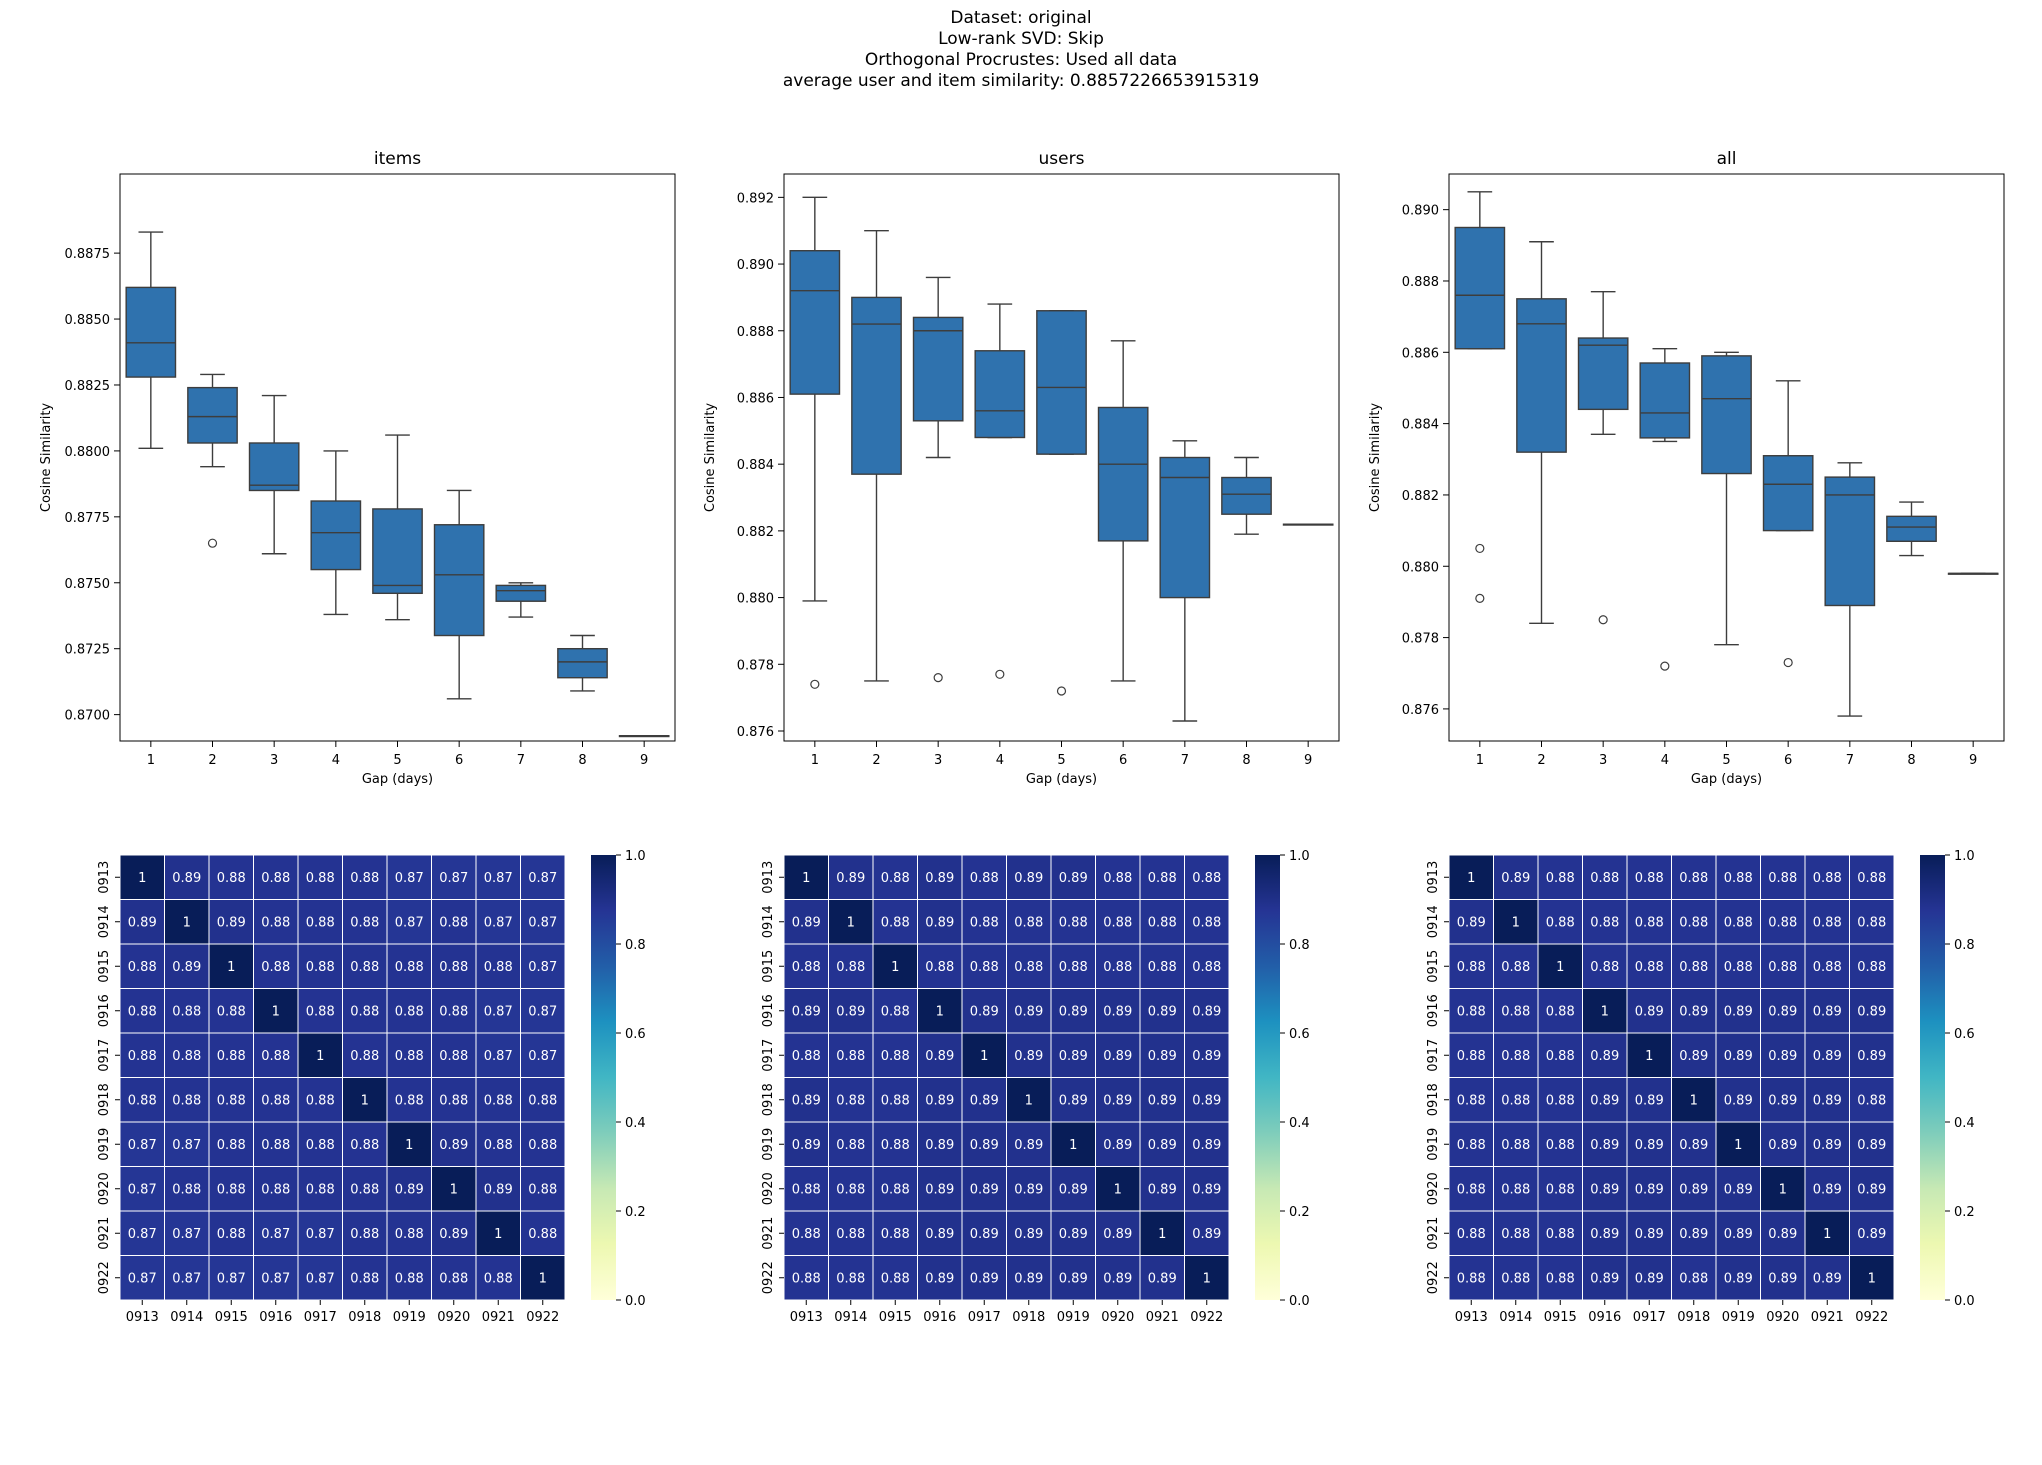 This screenshot has width=2042, height=1465. Describe the element at coordinates (815, 322) in the screenshot. I see `box-iqr` at that location.